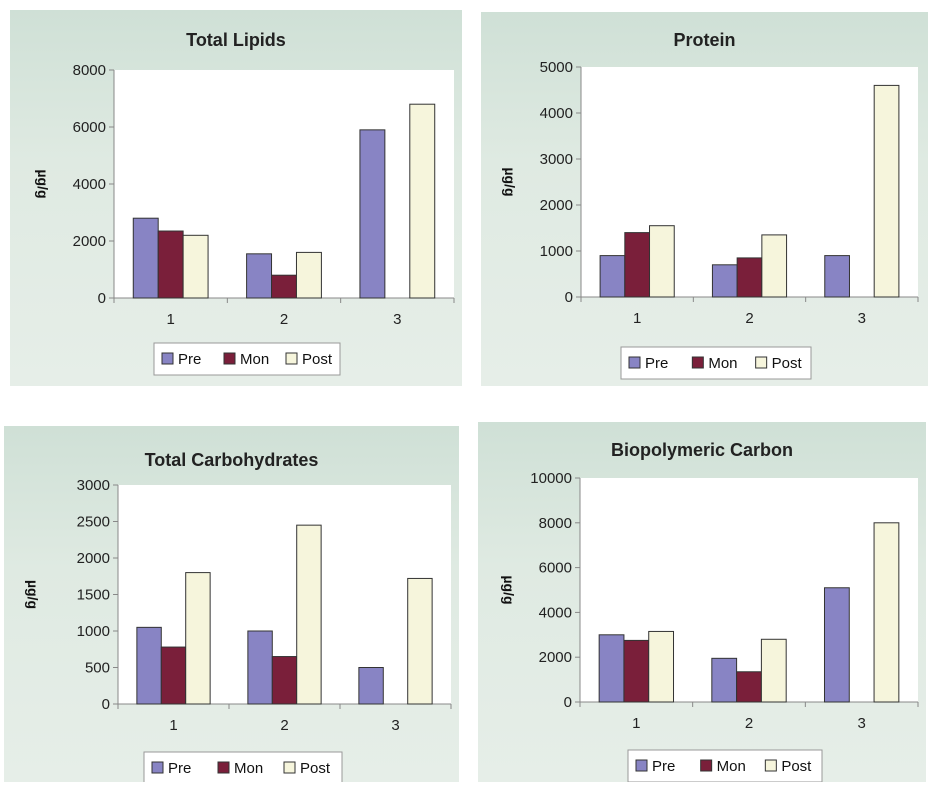 The image size is (931, 785). Describe the element at coordinates (97, 668) in the screenshot. I see `y-tick-label: 500` at that location.